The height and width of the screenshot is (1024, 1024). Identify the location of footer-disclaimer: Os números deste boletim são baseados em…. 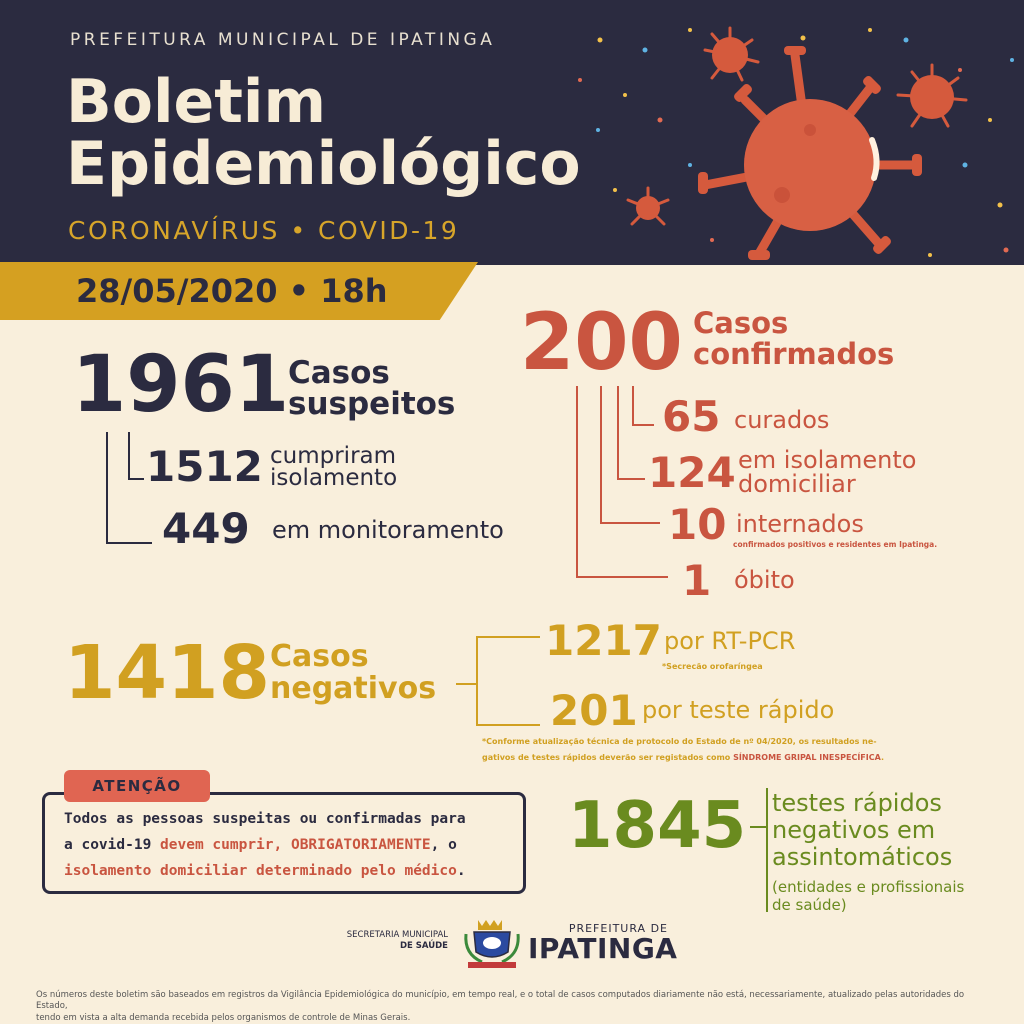
(500, 1006).